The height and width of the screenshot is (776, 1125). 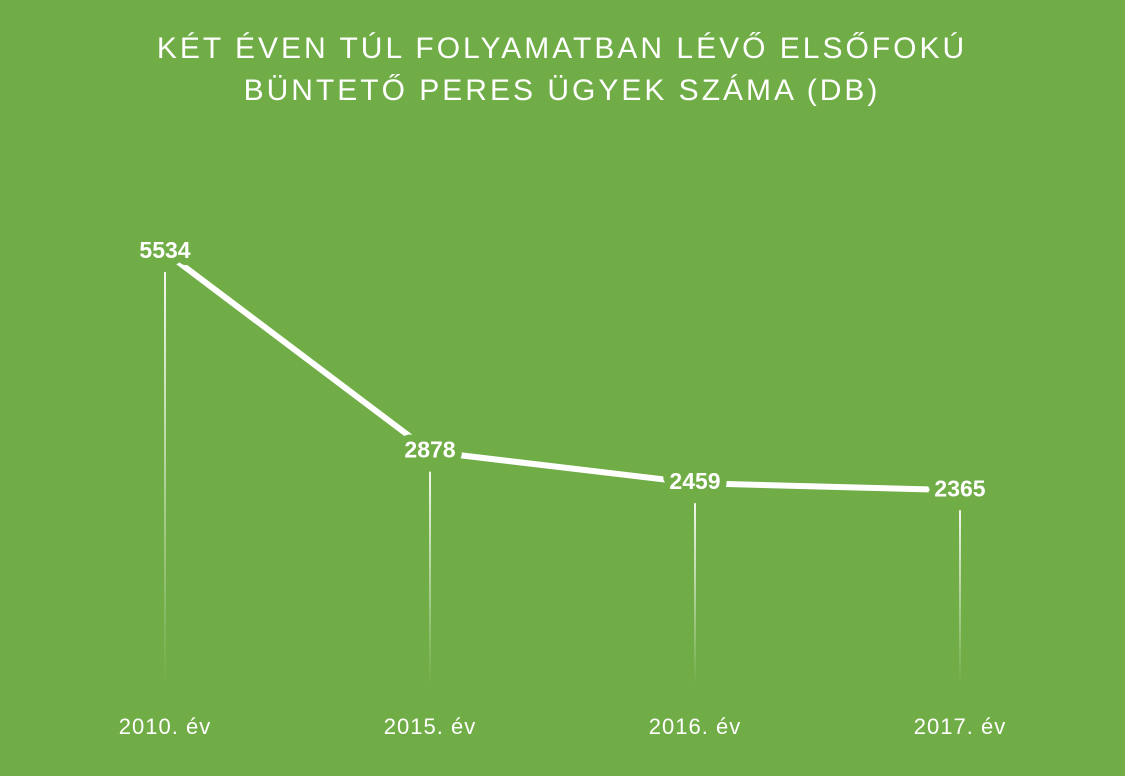 I want to click on data-label: 2459, so click(x=694, y=481).